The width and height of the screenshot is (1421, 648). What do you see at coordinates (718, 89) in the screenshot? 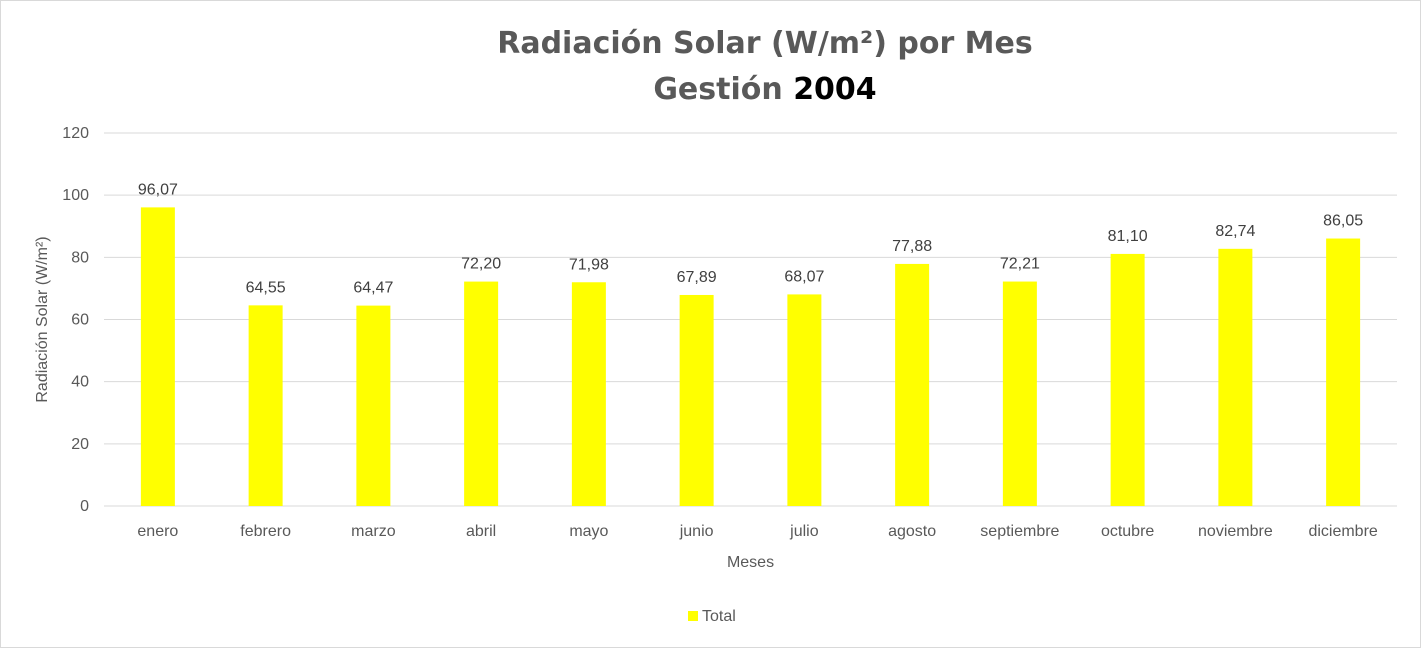
I see `chart-subtitle-prefix: Gestión` at bounding box center [718, 89].